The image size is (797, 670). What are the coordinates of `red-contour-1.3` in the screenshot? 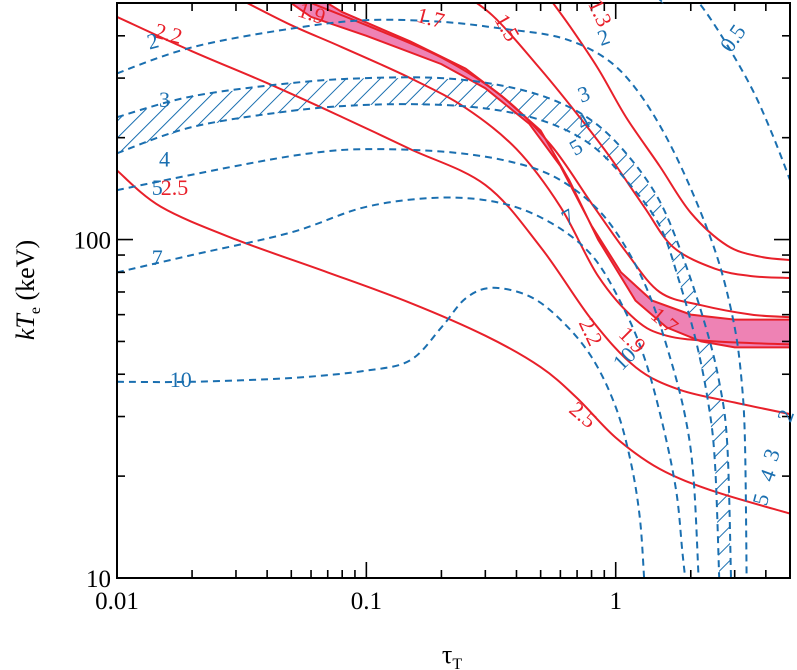 It's located at (670, 132).